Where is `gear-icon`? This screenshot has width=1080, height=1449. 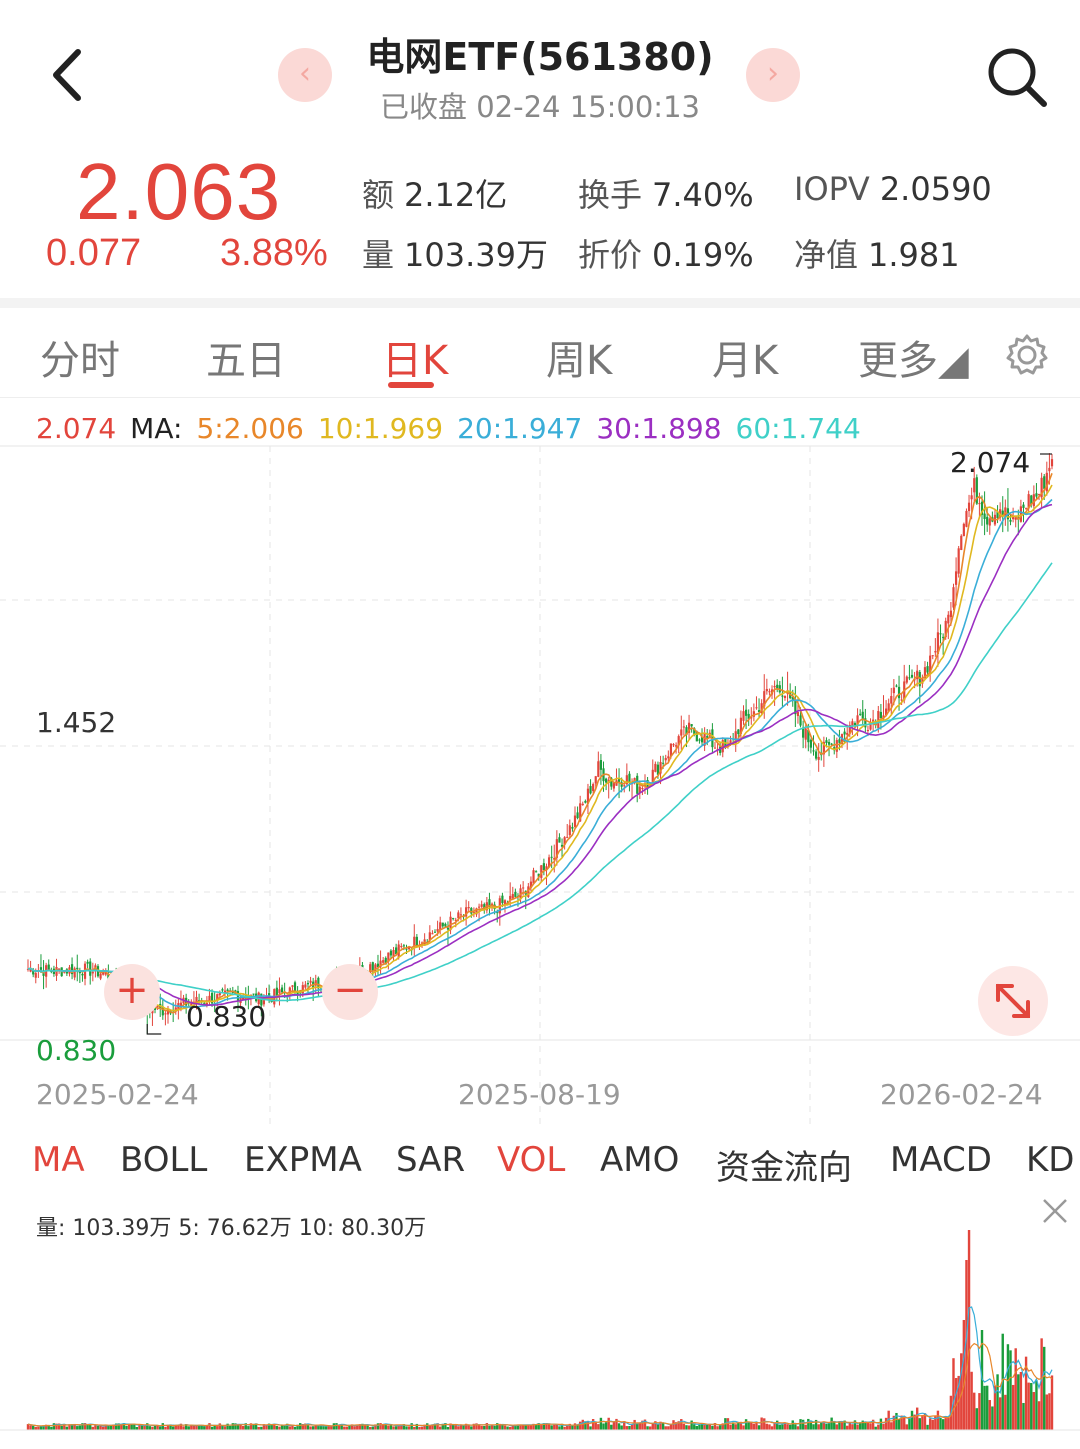
gear-icon is located at coordinates (1027, 355).